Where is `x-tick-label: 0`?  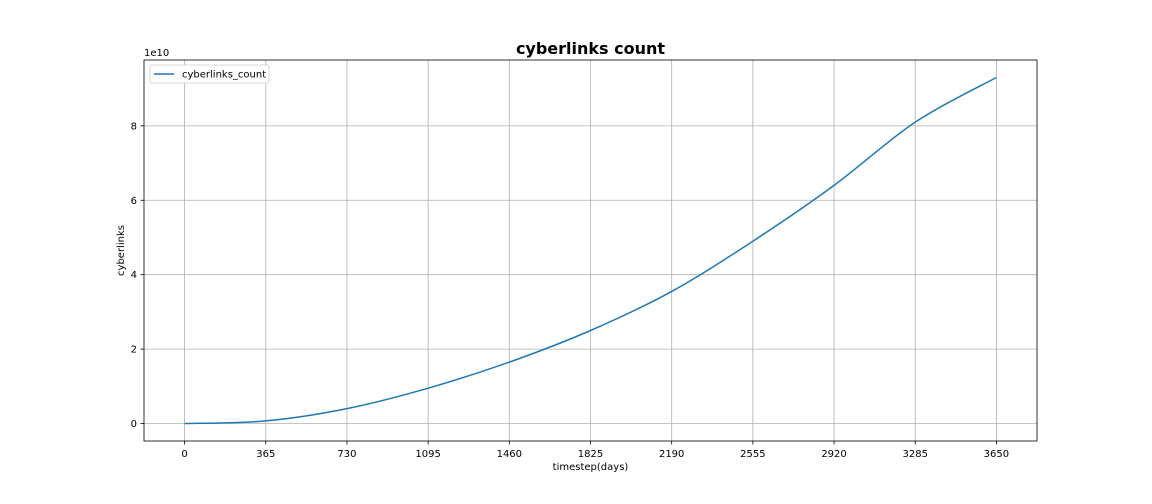
x-tick-label: 0 is located at coordinates (184, 454).